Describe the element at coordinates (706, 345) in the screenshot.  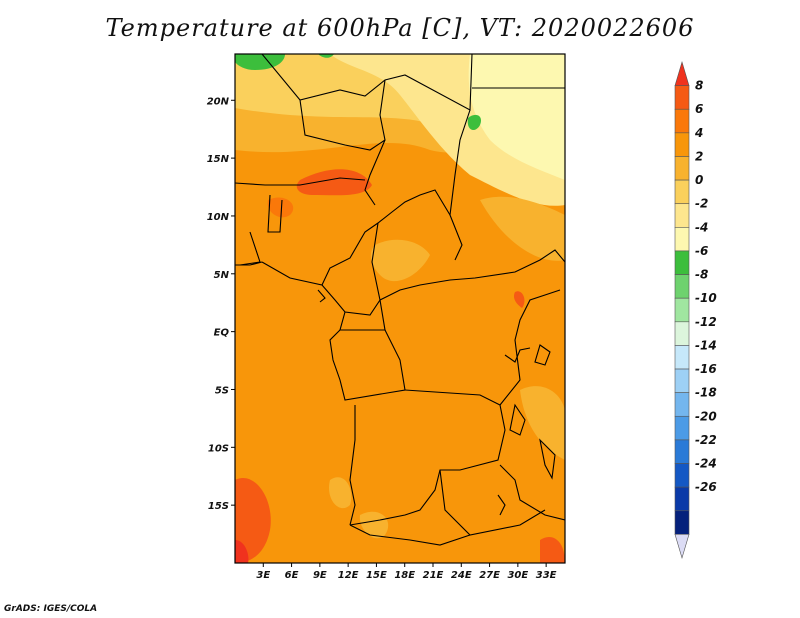
I see `colorbar-label: -14` at that location.